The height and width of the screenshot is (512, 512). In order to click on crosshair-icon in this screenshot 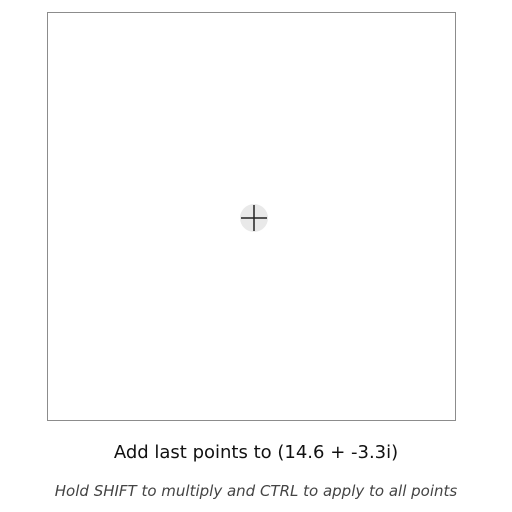, I will do `click(254, 218)`.